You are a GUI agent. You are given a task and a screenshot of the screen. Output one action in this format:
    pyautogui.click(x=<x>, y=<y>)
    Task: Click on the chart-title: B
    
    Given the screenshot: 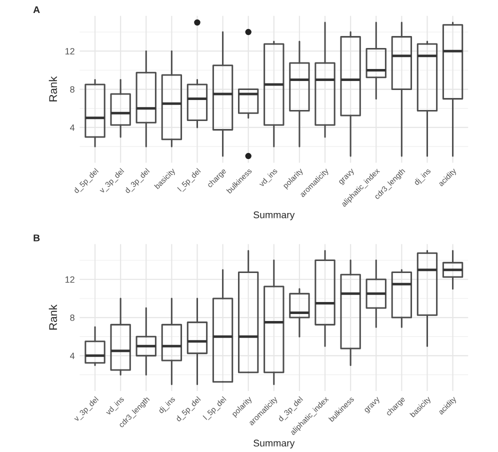 What is the action you would take?
    pyautogui.click(x=37, y=238)
    